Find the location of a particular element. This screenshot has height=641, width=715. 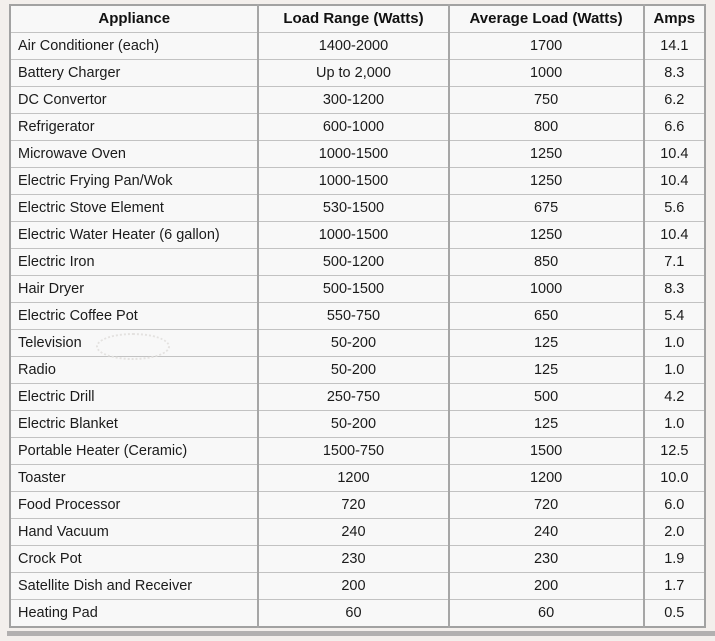

bottom-scrollbar is located at coordinates (361, 633).